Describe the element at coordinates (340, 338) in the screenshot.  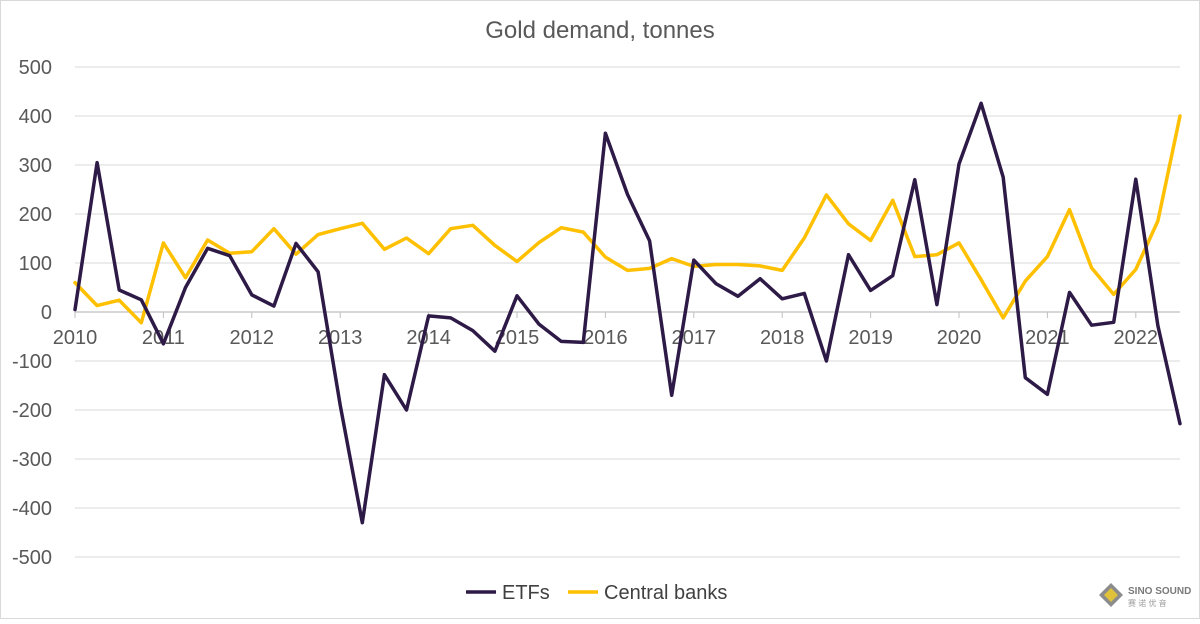
I see `x-tick-label: 2013` at that location.